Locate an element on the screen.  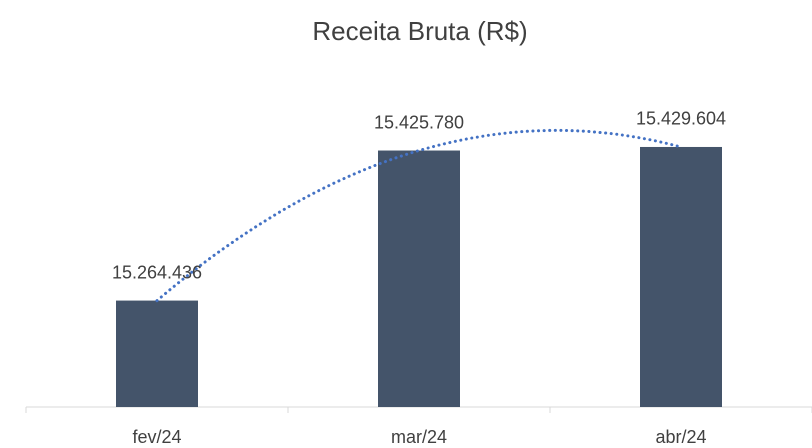
x-tick-label: mar/24 is located at coordinates (419, 437).